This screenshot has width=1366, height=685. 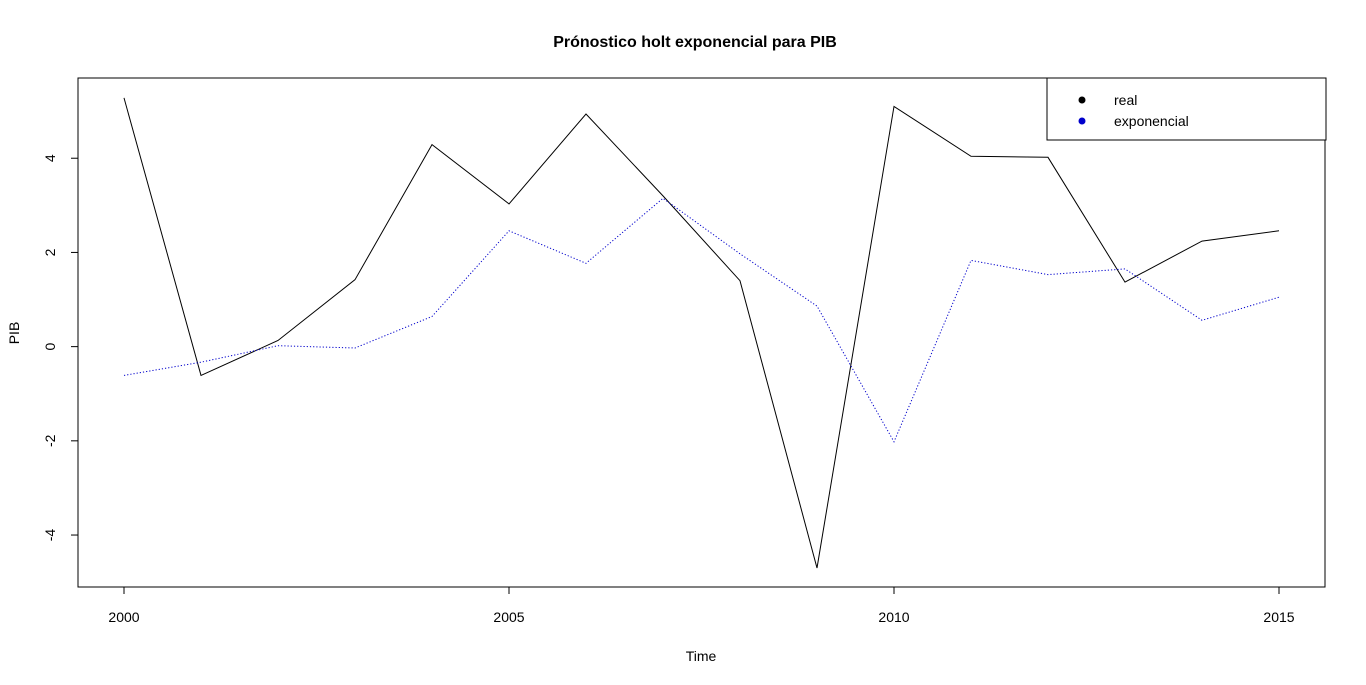 What do you see at coordinates (123, 617) in the screenshot?
I see `x-tick-label-2000: 2000` at bounding box center [123, 617].